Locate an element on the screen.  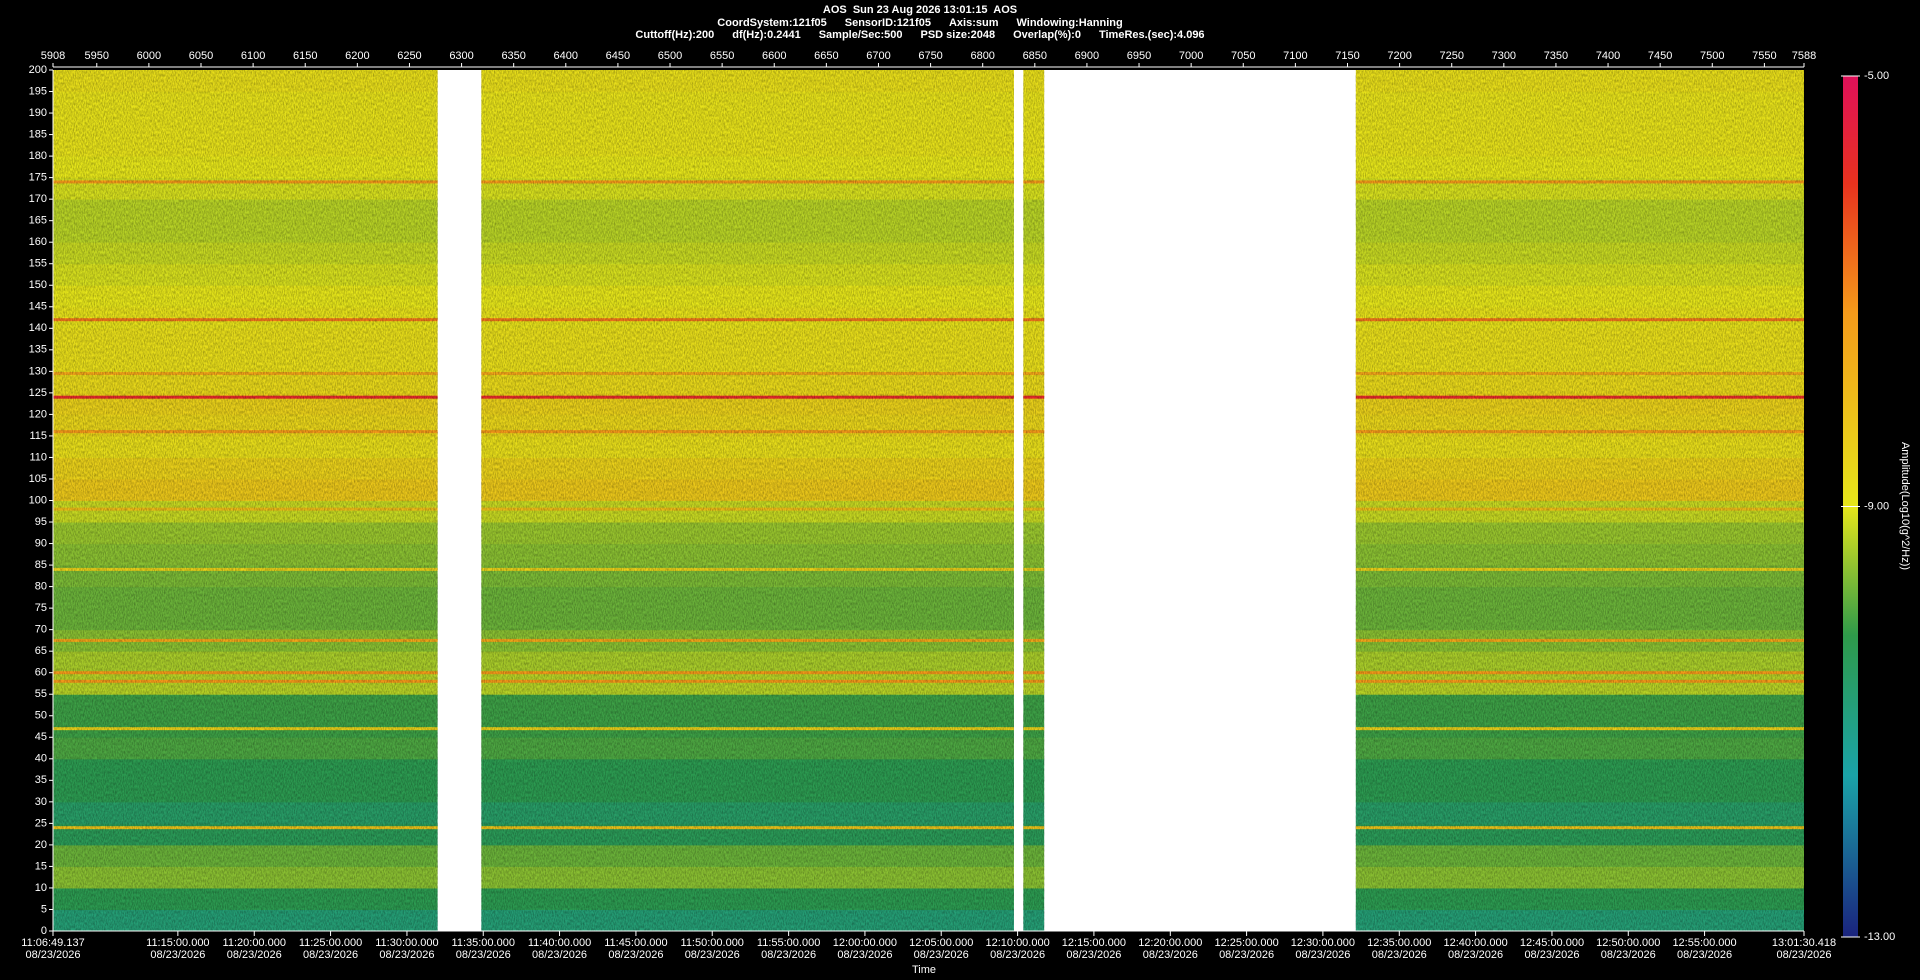
y-tick-label: 60 is located at coordinates (41, 673).